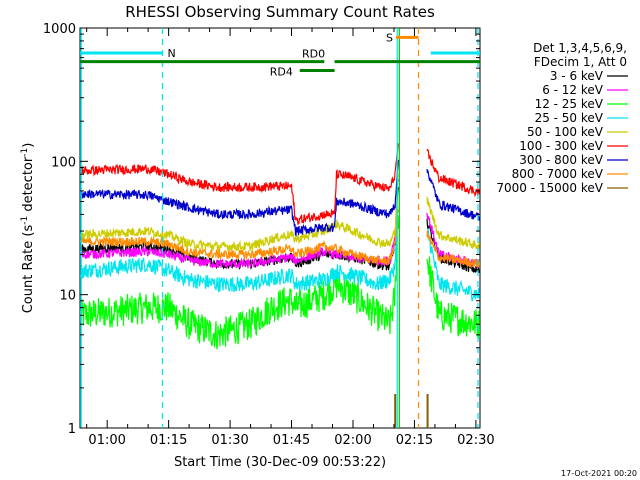 The height and width of the screenshot is (480, 640). I want to click on legend-label: 100 - 300 keV, so click(561, 146).